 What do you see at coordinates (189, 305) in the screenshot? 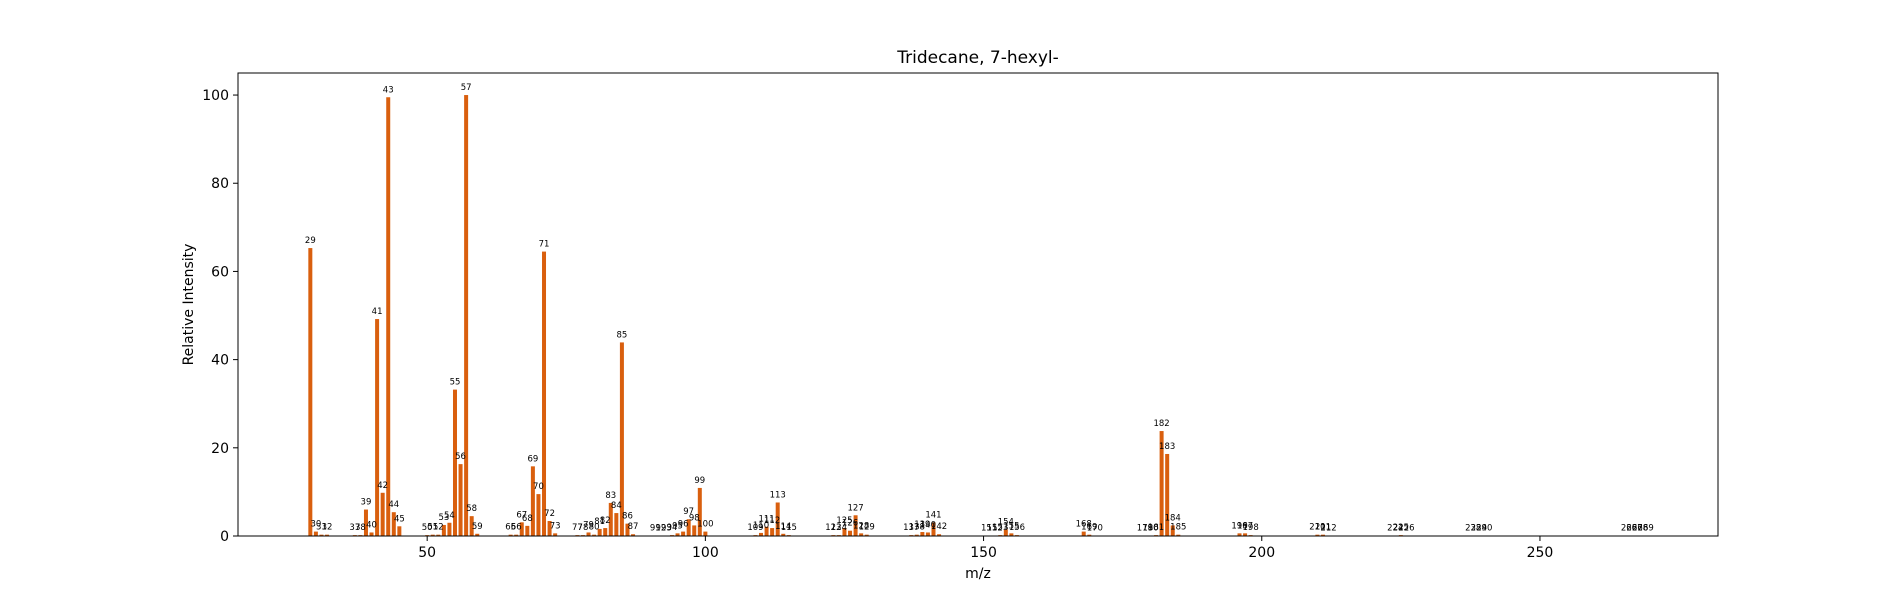
I see `y-axis-title: Relative Intensity` at bounding box center [189, 305].